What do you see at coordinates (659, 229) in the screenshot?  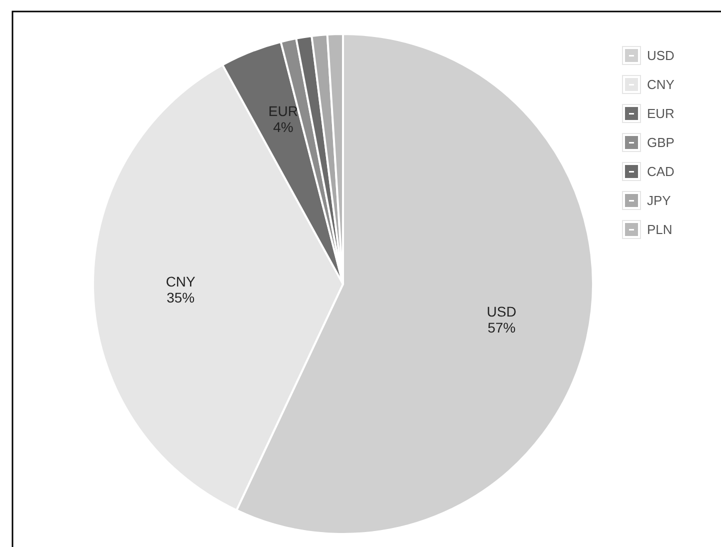 I see `legend-label: PLN` at bounding box center [659, 229].